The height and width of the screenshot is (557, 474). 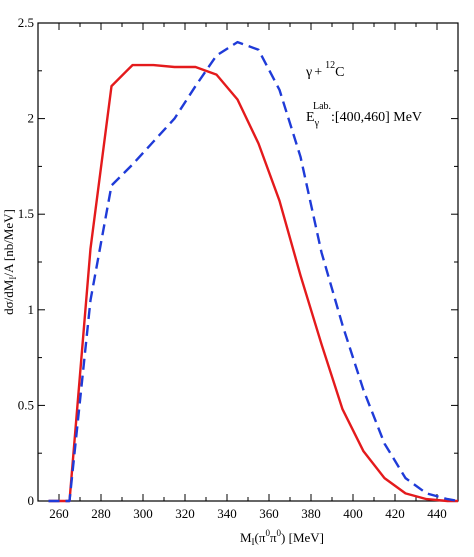 I want to click on reaction-gamma: γ, so click(x=308, y=72).